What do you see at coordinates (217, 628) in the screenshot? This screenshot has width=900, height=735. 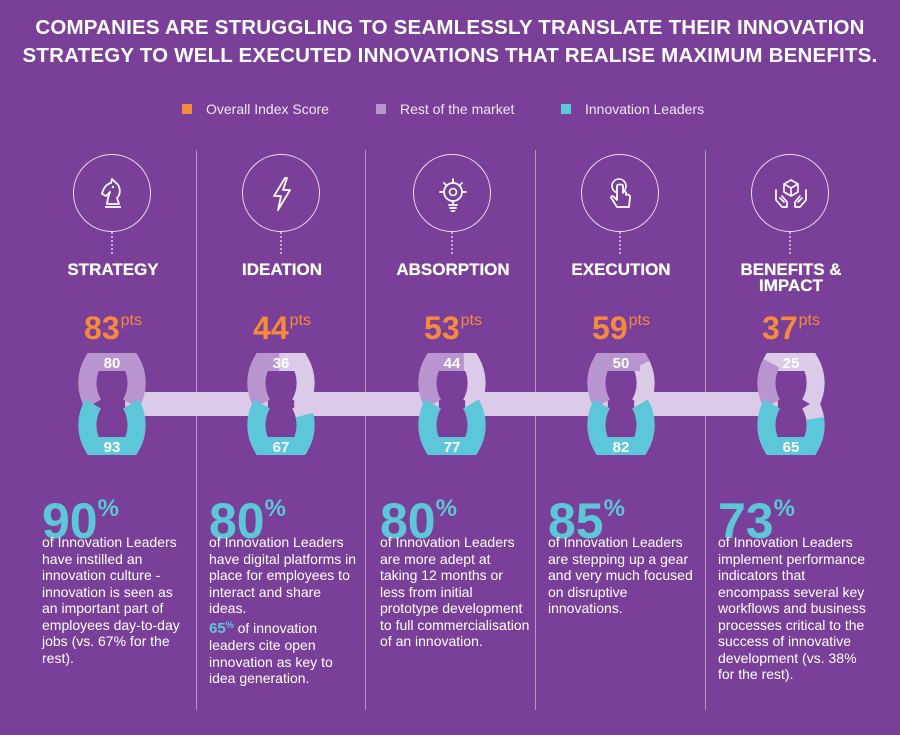 I see `extra-stat-value: 65` at bounding box center [217, 628].